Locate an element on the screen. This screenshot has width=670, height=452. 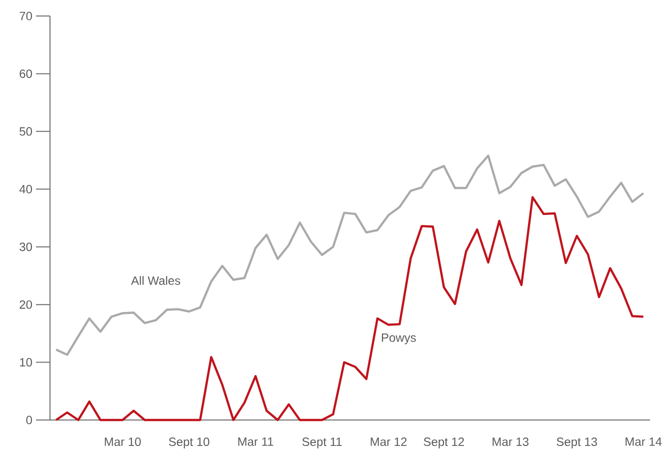
series-label: Powys is located at coordinates (399, 339).